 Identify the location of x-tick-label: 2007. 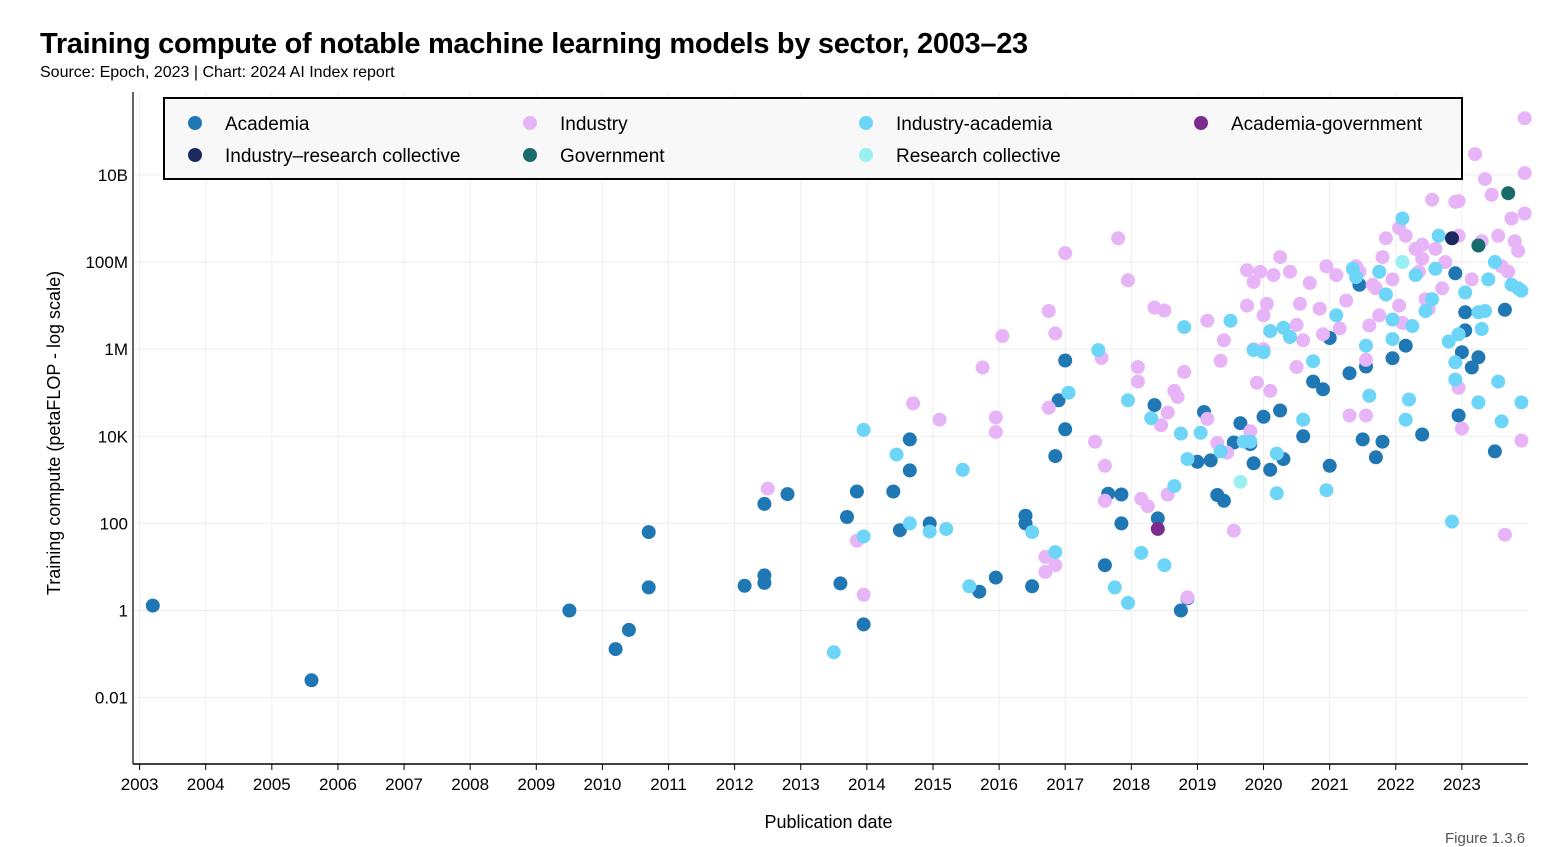
(404, 784).